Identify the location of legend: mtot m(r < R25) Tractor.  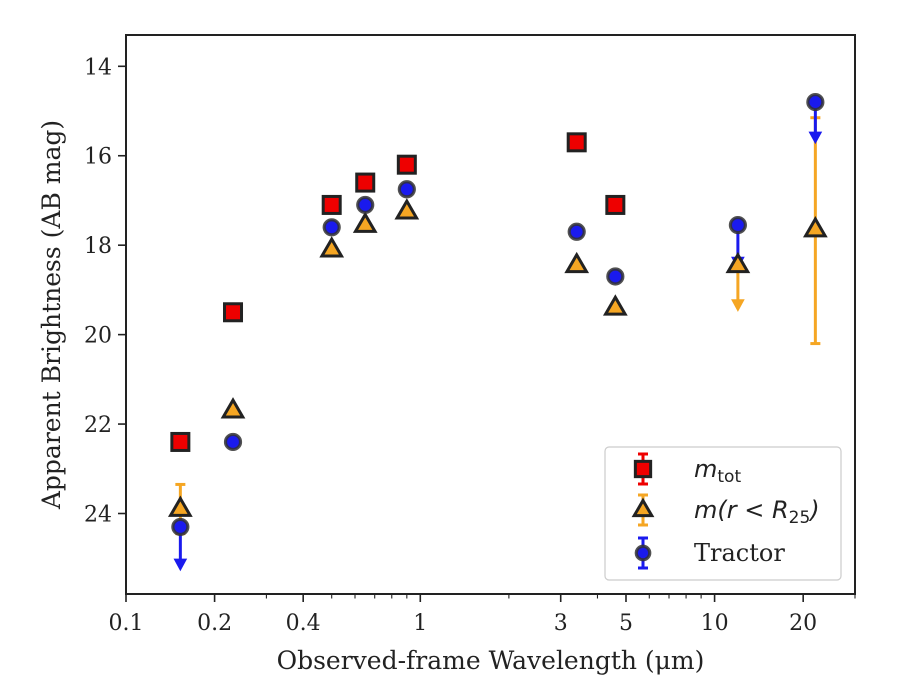
(723, 513).